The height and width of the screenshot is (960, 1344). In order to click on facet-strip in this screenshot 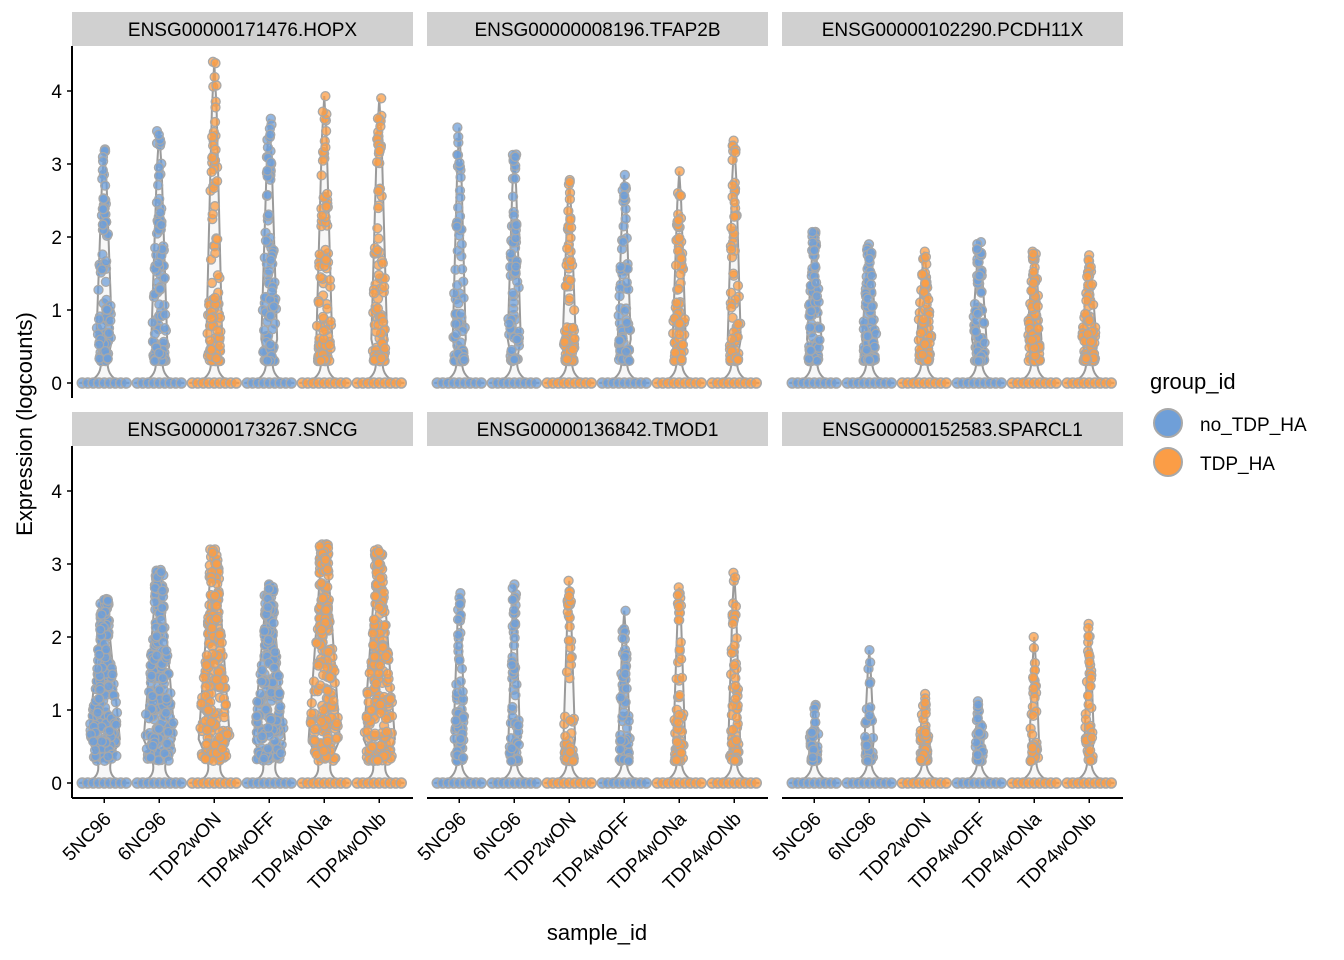, I will do `click(597, 429)`.